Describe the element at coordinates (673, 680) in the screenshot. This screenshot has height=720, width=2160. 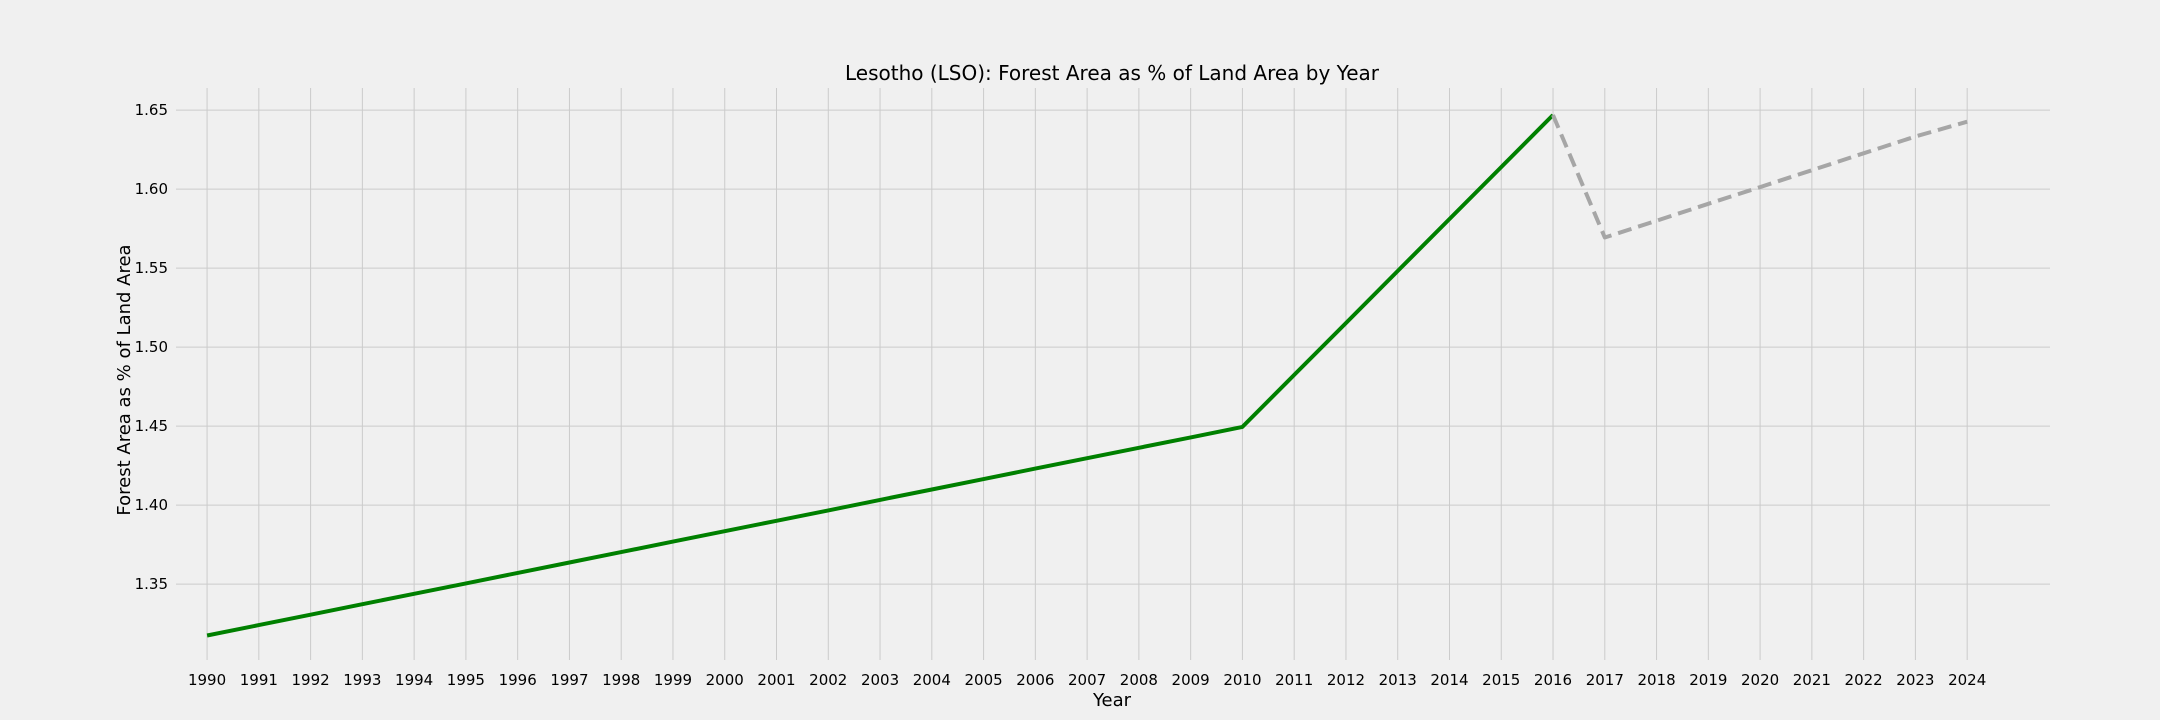
I see `x-tick-label: 1999` at that location.